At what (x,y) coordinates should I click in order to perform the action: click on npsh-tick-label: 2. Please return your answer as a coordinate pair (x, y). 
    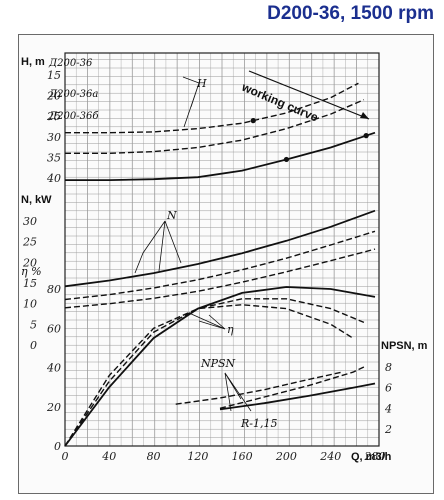
    Looking at the image, I should click on (388, 429).